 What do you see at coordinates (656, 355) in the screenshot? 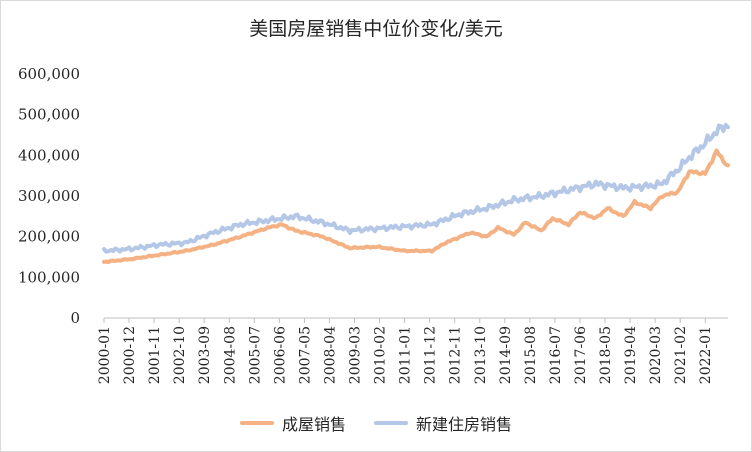
I see `x-tick-label: 2020-03` at bounding box center [656, 355].